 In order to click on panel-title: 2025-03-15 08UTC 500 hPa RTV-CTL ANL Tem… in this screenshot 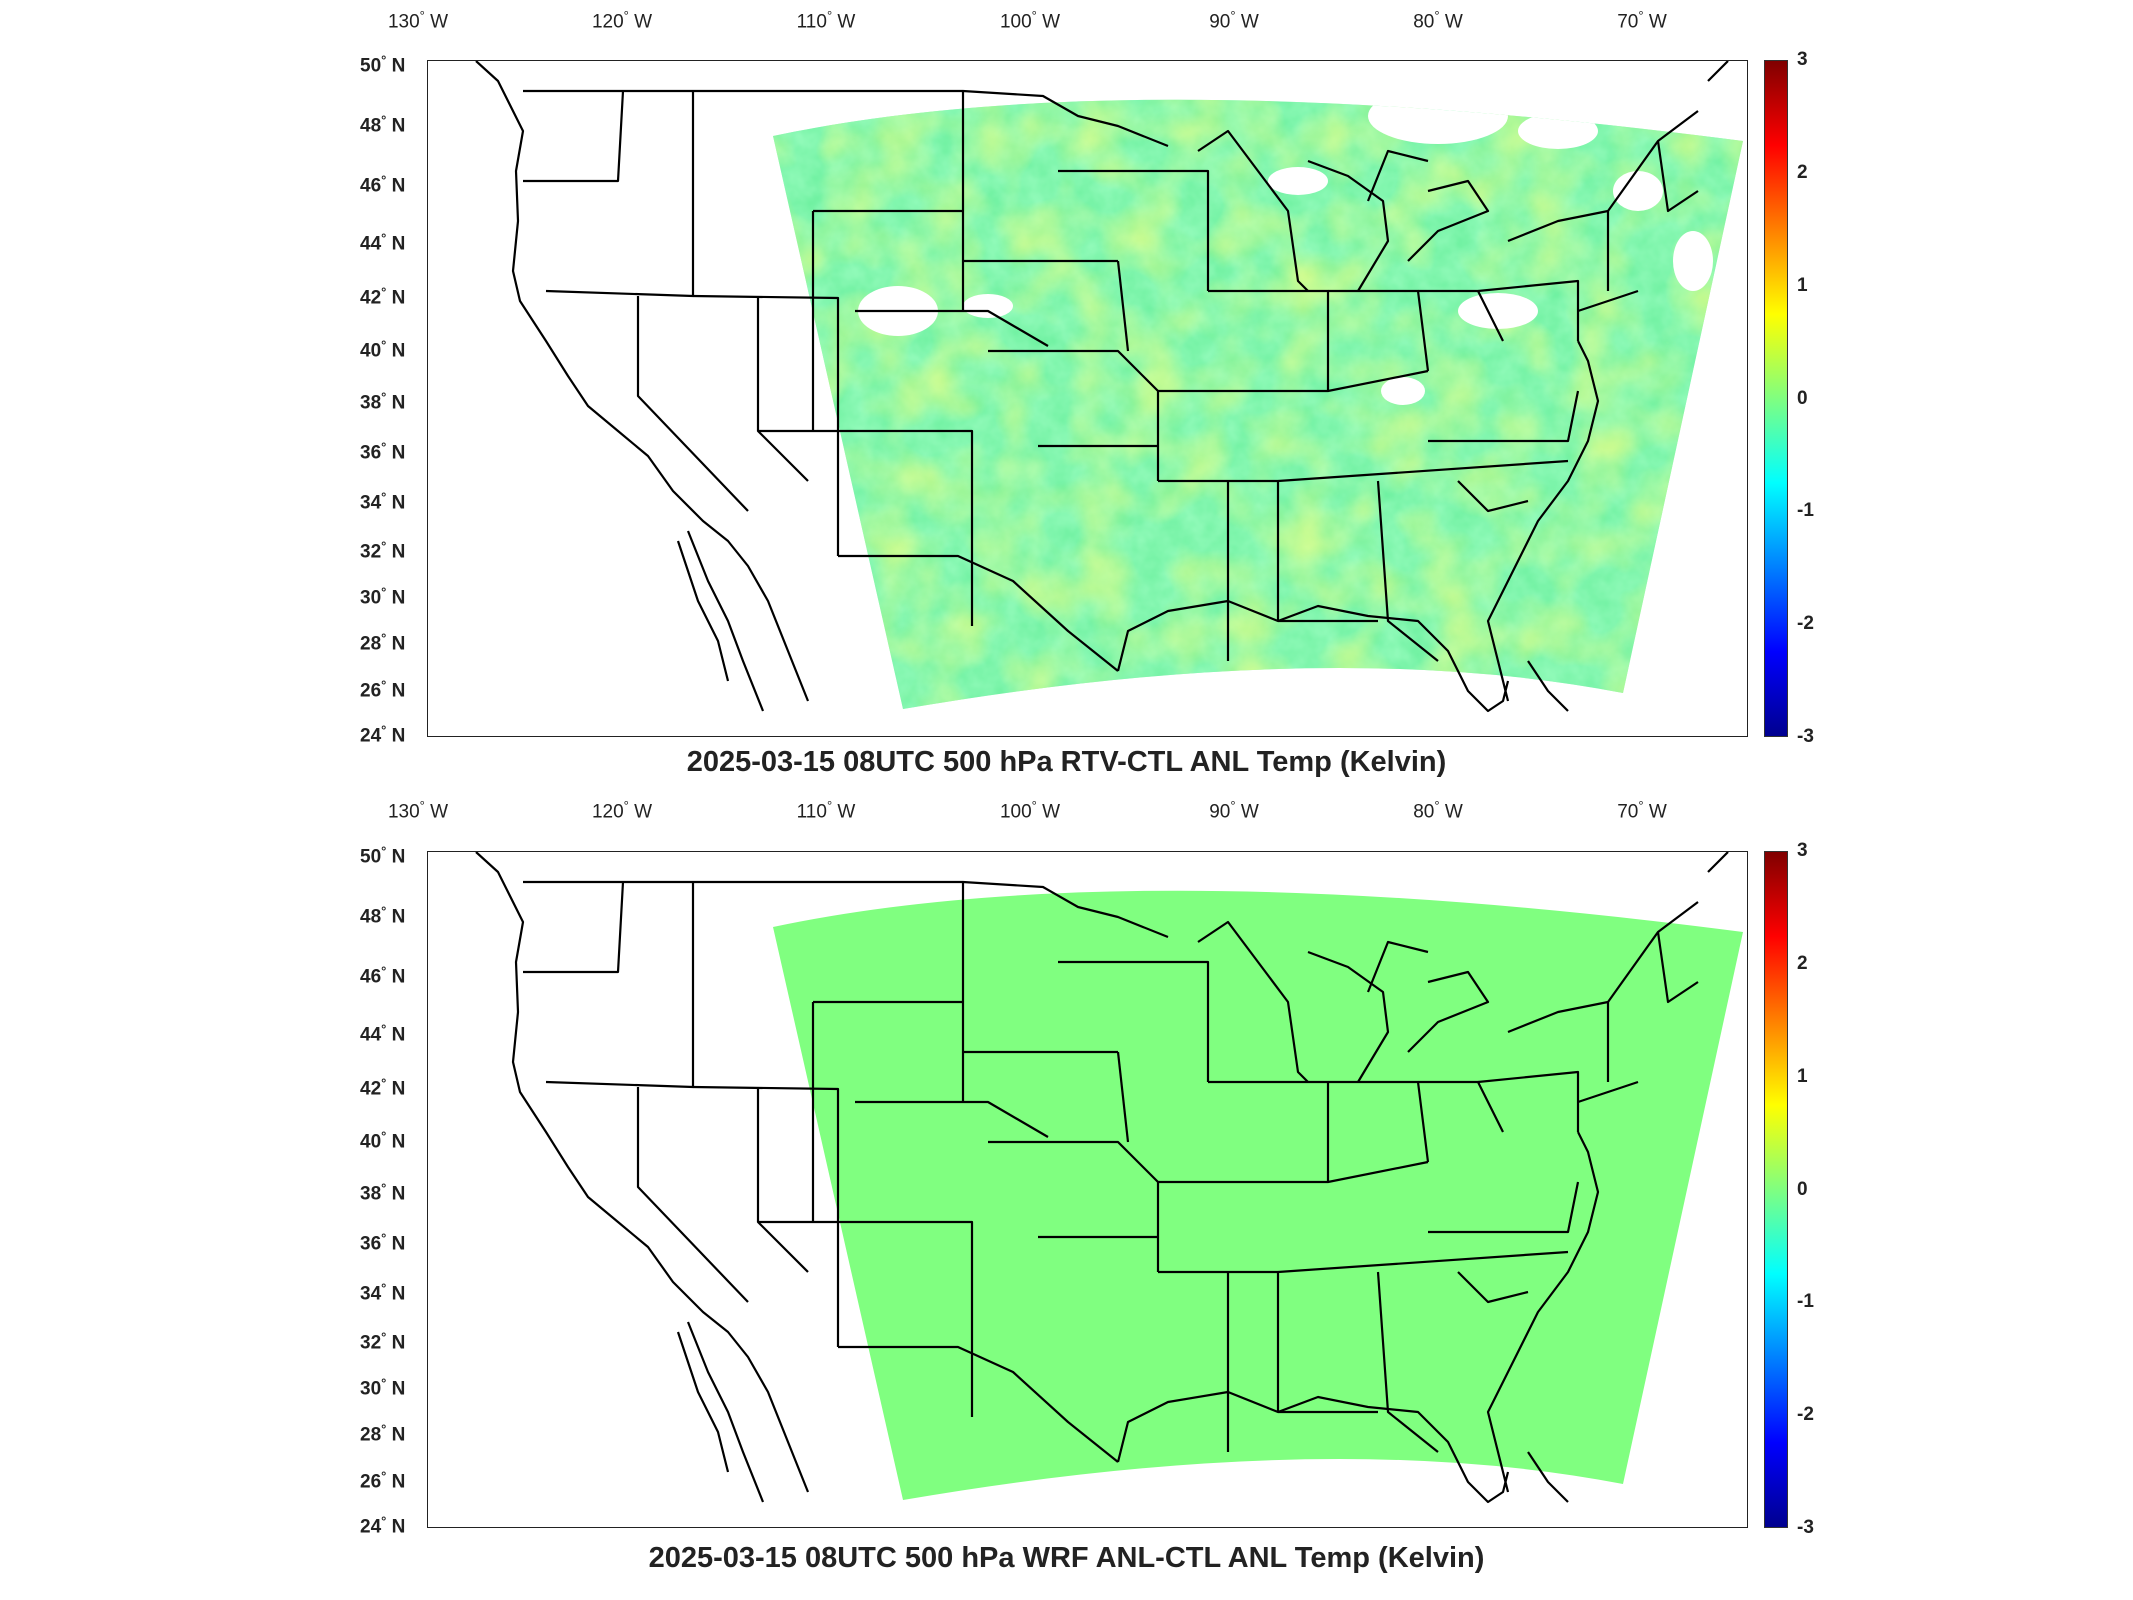, I will do `click(1066, 762)`.